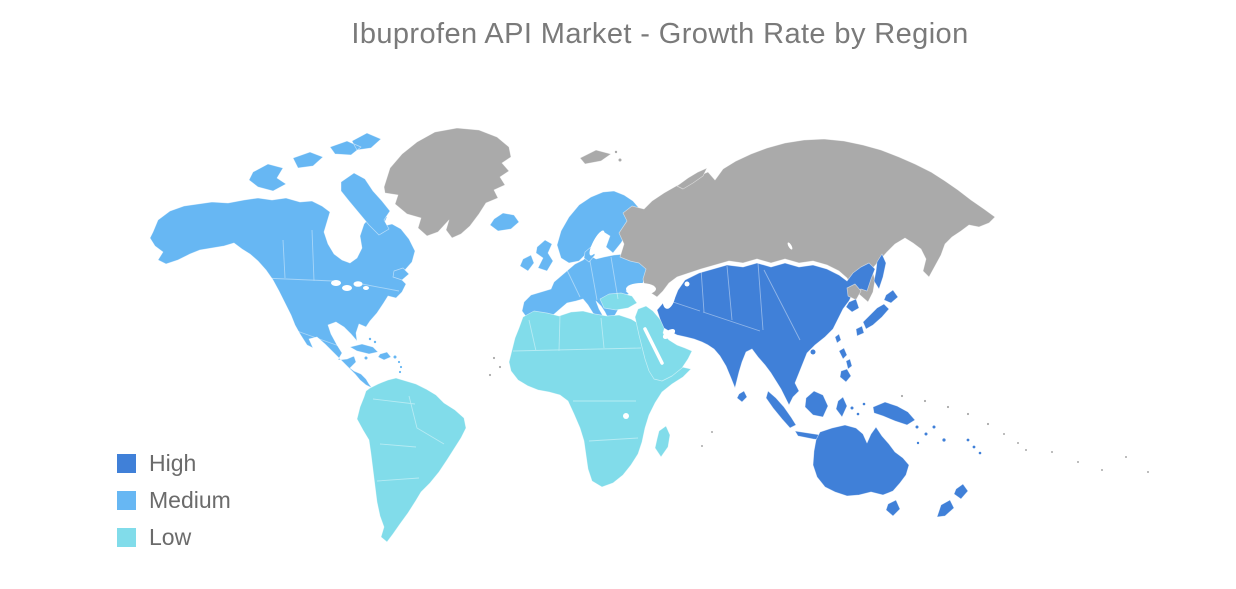 This screenshot has height=589, width=1236. I want to click on region-south-korea, so click(852, 305).